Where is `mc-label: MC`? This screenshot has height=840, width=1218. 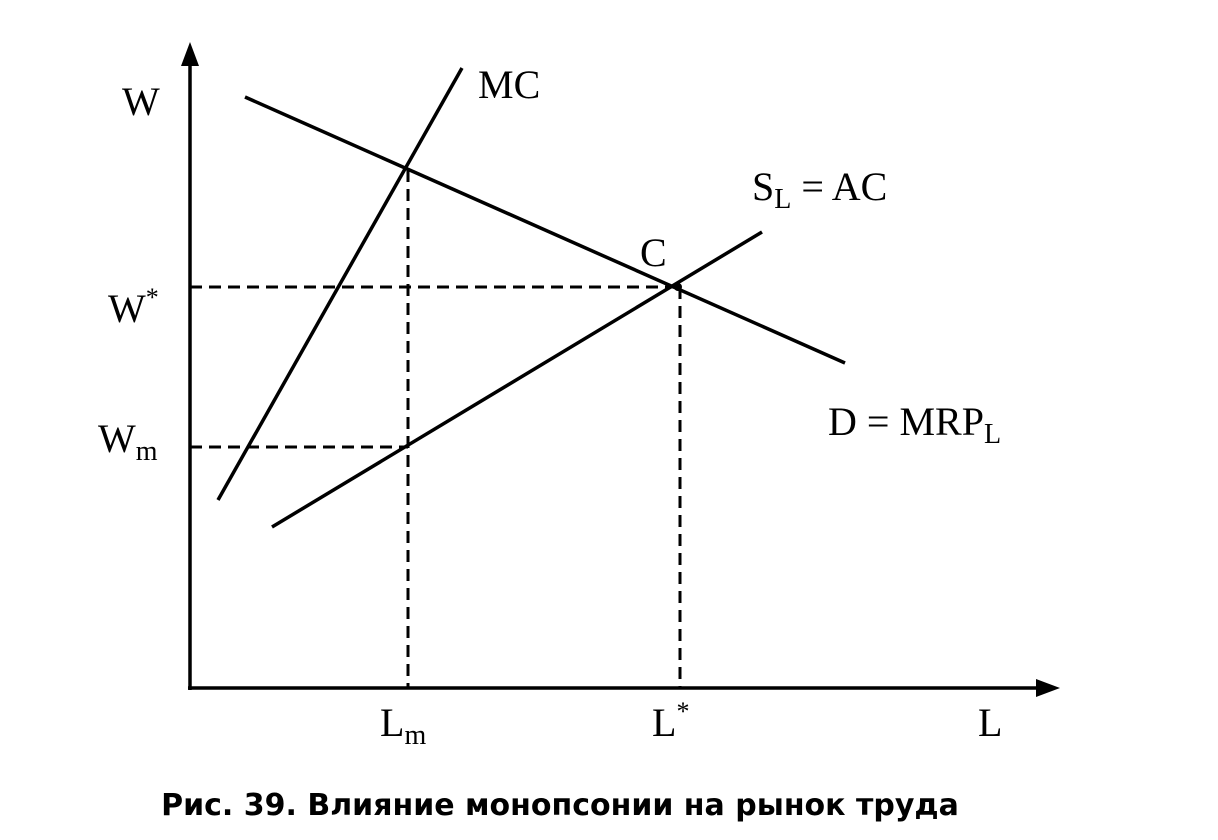 mc-label: MC is located at coordinates (509, 84).